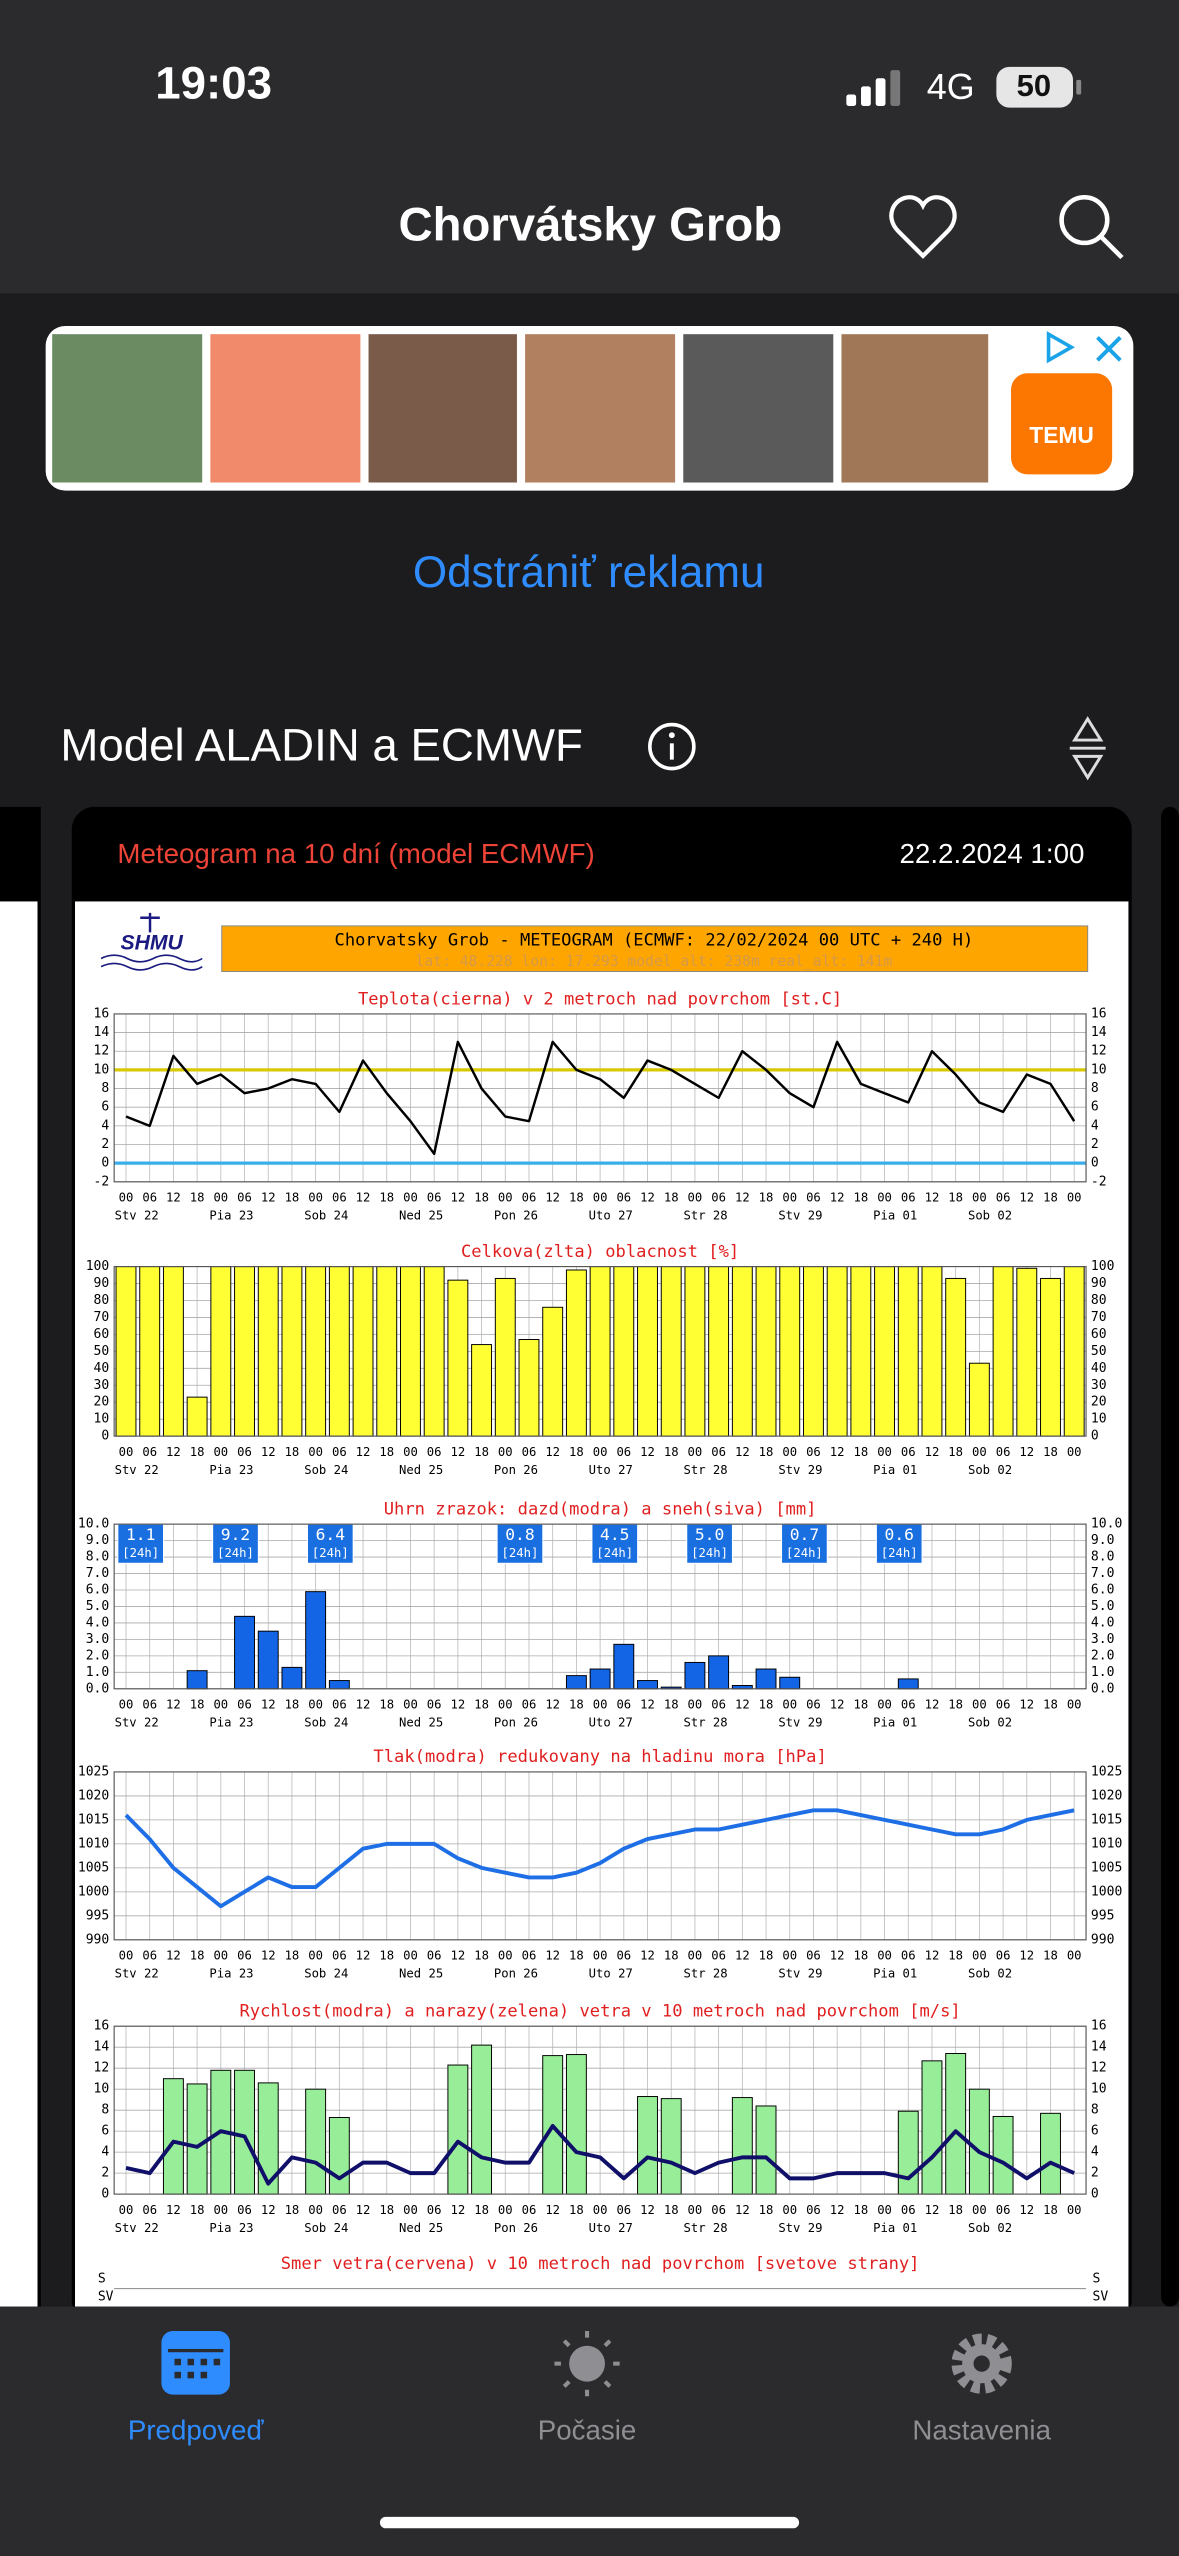 The image size is (1179, 2556). I want to click on y-tick-label: 2.0, so click(98, 1655).